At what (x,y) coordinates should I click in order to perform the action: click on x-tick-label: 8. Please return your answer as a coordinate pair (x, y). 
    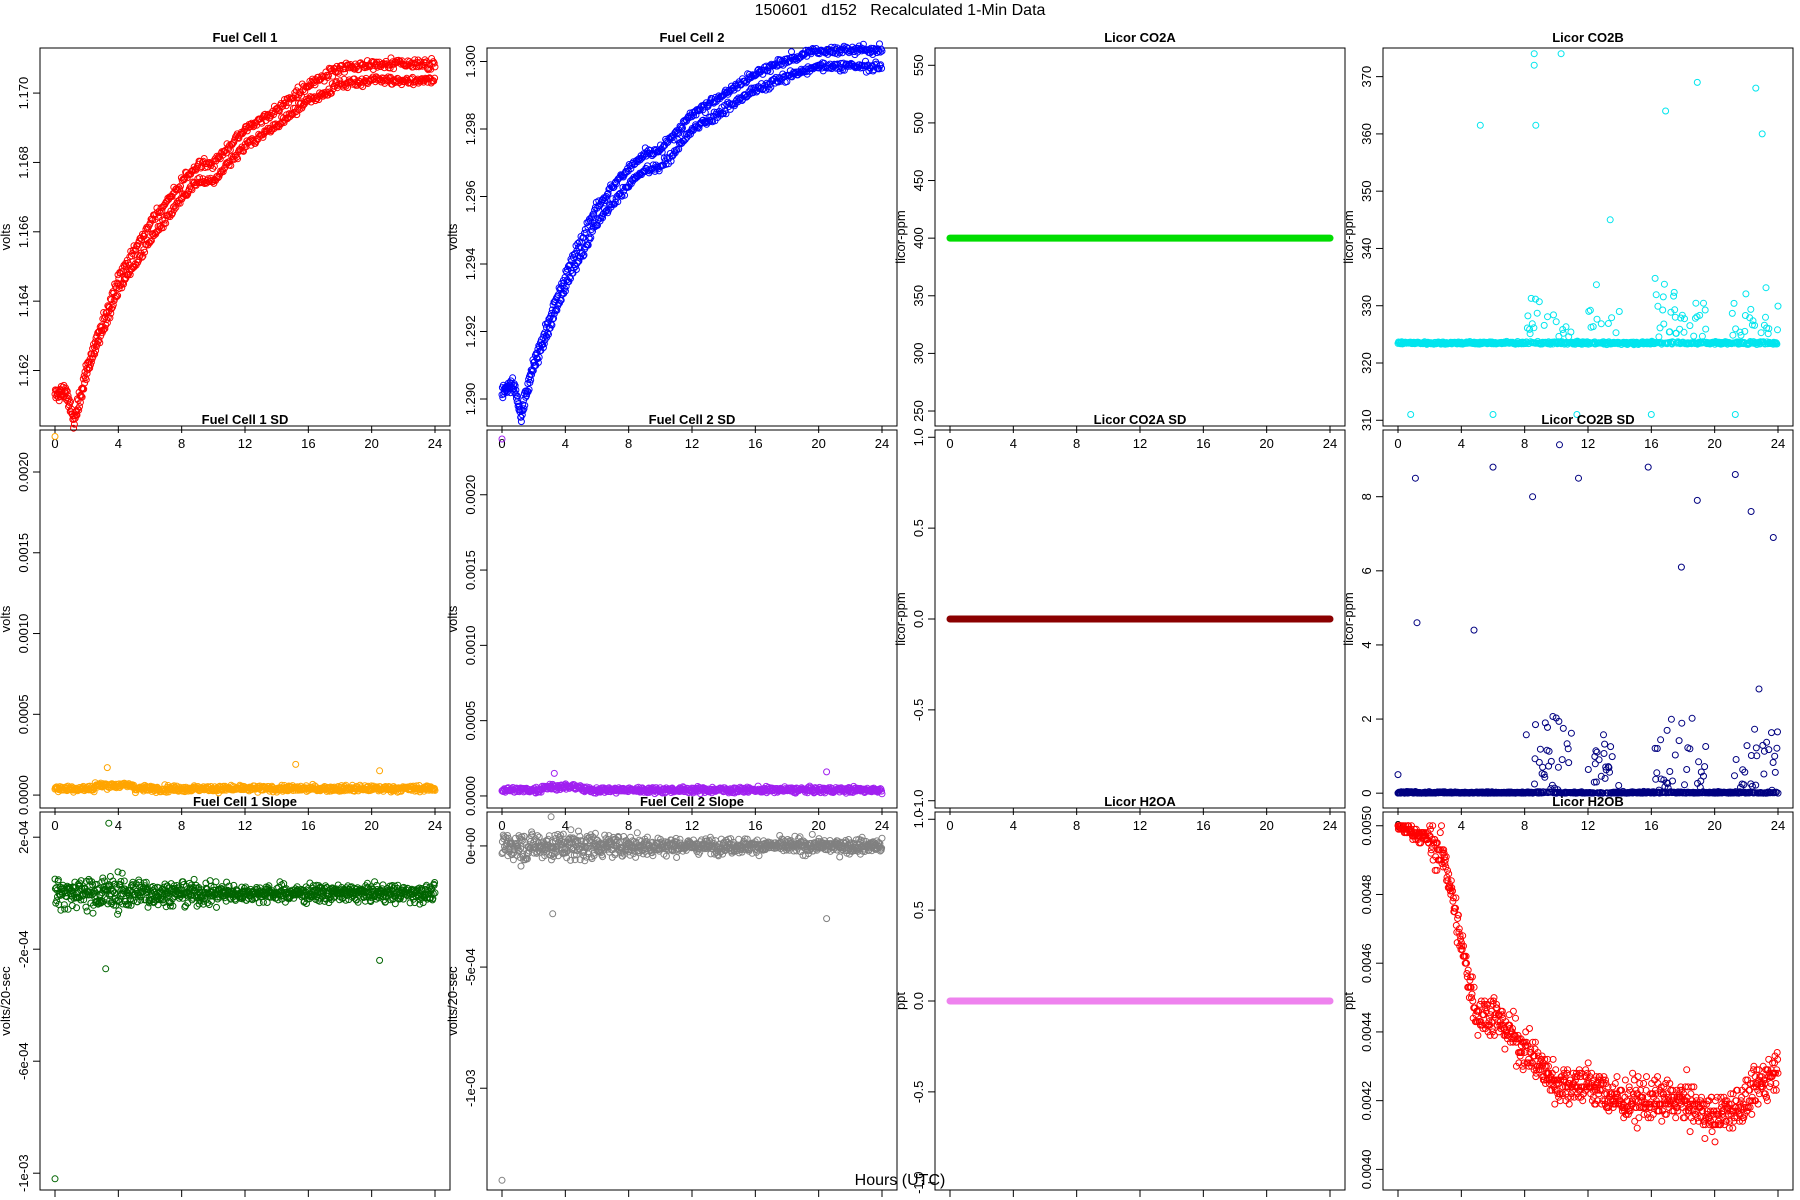
    Looking at the image, I should click on (181, 443).